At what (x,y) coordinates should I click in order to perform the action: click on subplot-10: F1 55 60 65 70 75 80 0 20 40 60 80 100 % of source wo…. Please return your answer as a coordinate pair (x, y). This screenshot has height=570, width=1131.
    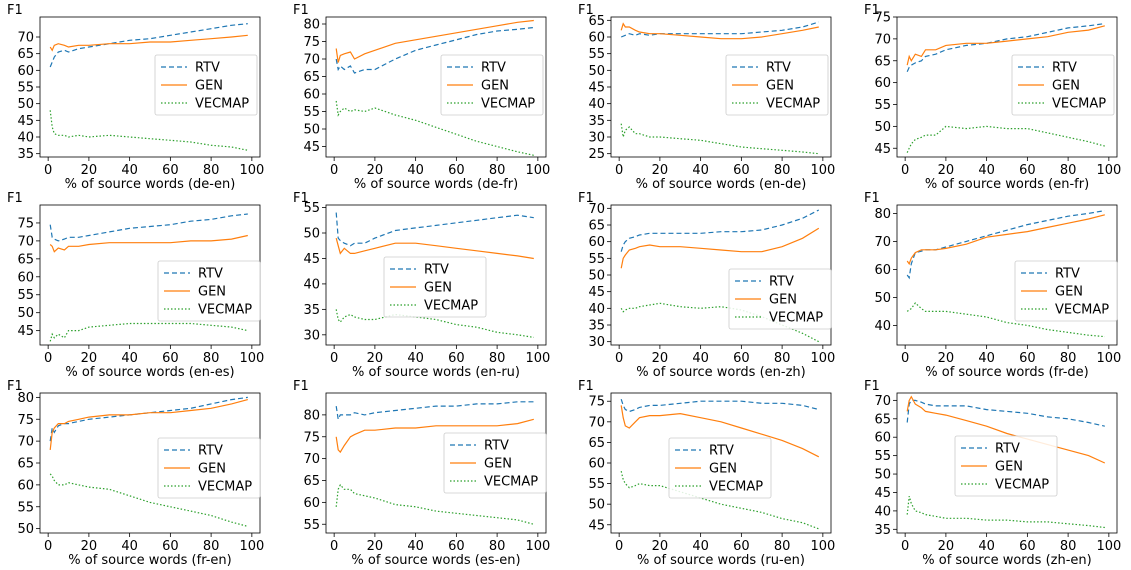
    Looking at the image, I should click on (421, 473).